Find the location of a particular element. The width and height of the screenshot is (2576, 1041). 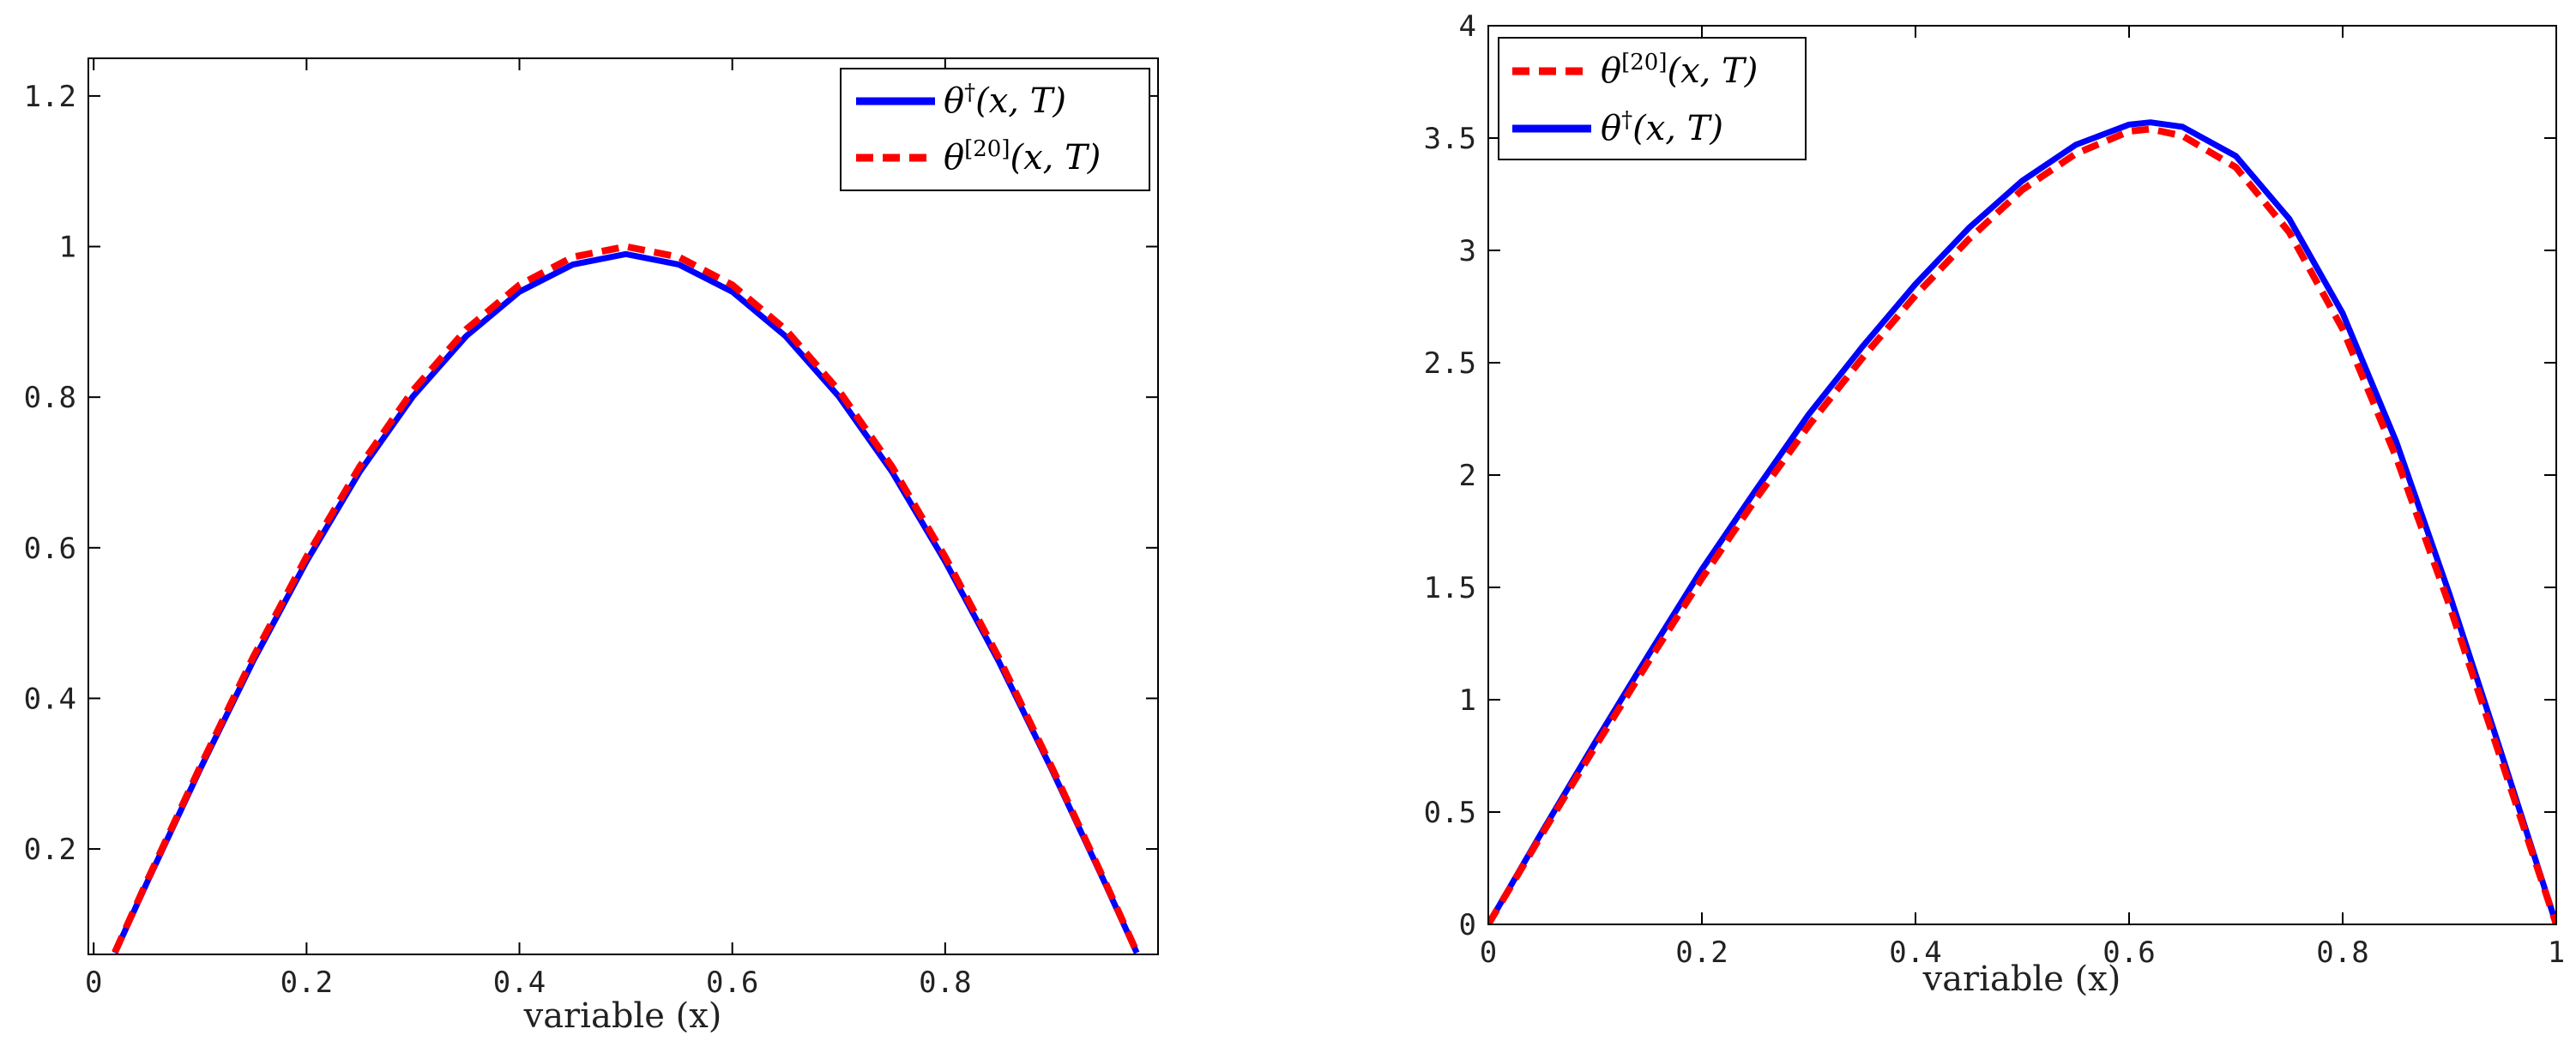

right-x-tick-label: 0.8 is located at coordinates (2342, 953).